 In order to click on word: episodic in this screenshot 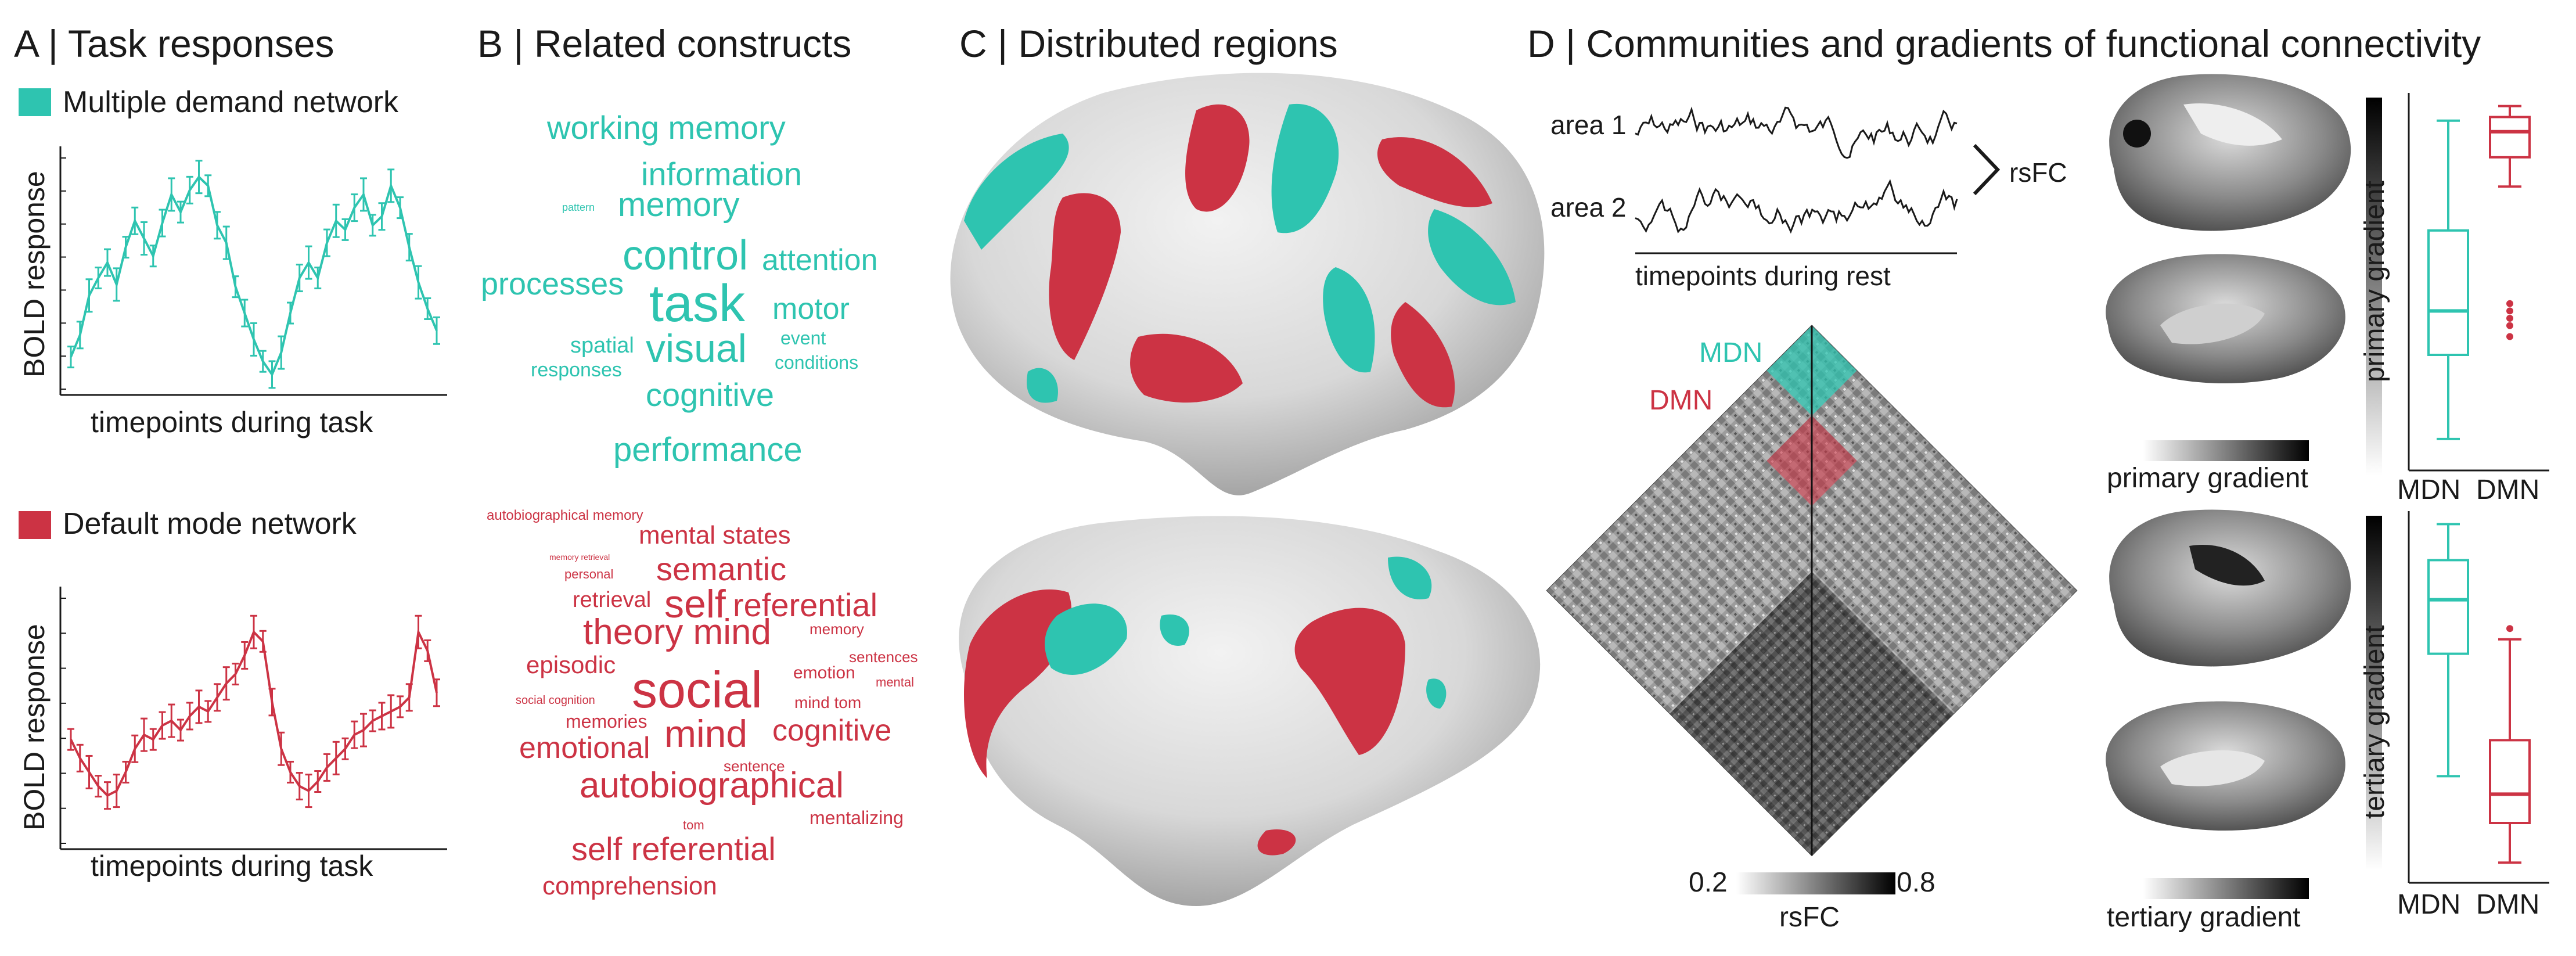, I will do `click(571, 664)`.